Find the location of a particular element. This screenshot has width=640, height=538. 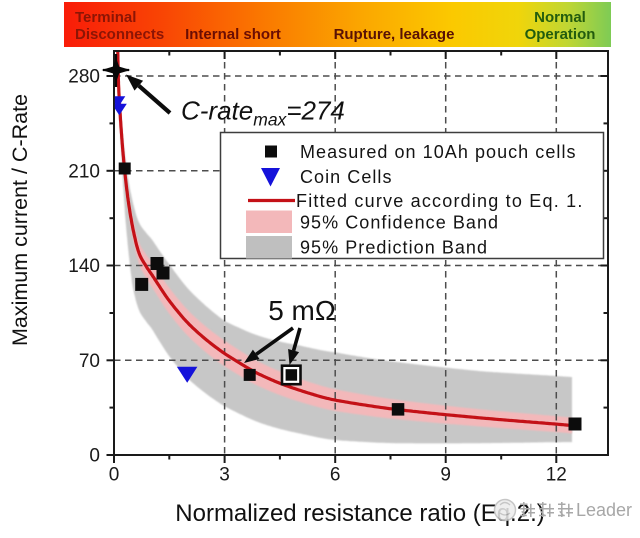

svg-text: Leader is located at coordinates (604, 510).